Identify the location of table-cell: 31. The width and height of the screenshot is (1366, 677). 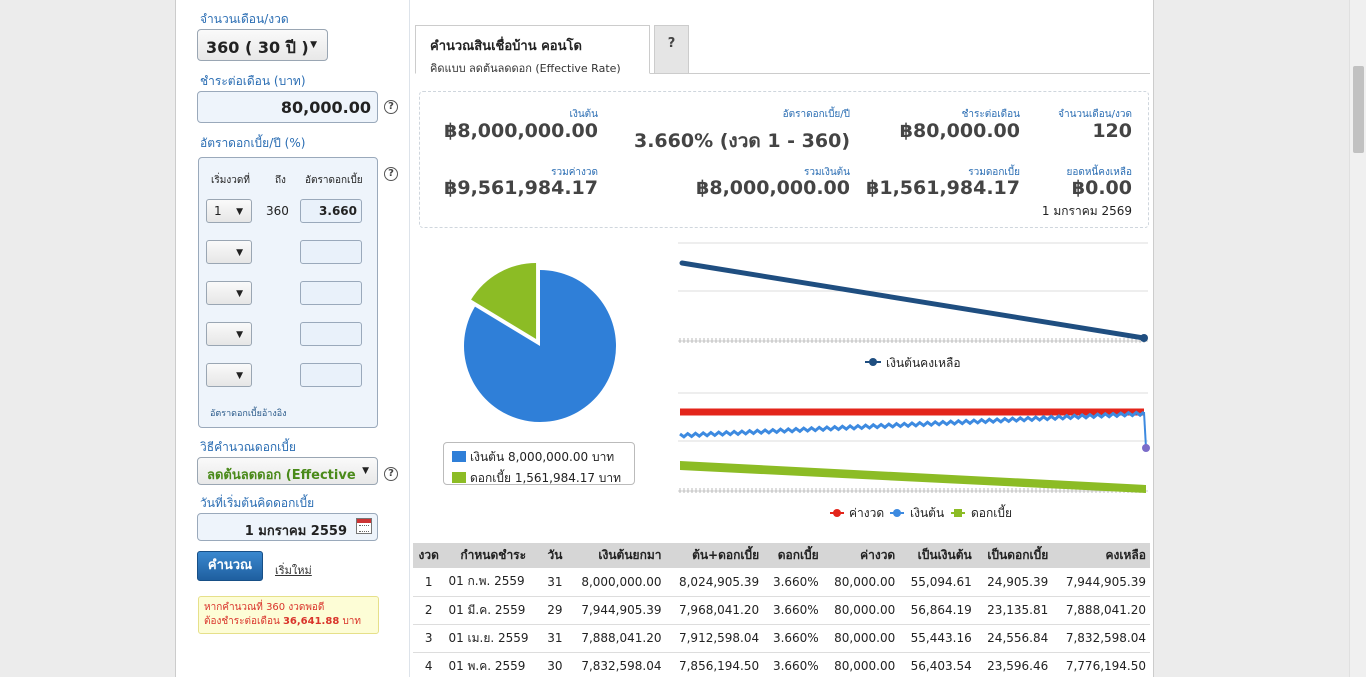
(555, 582).